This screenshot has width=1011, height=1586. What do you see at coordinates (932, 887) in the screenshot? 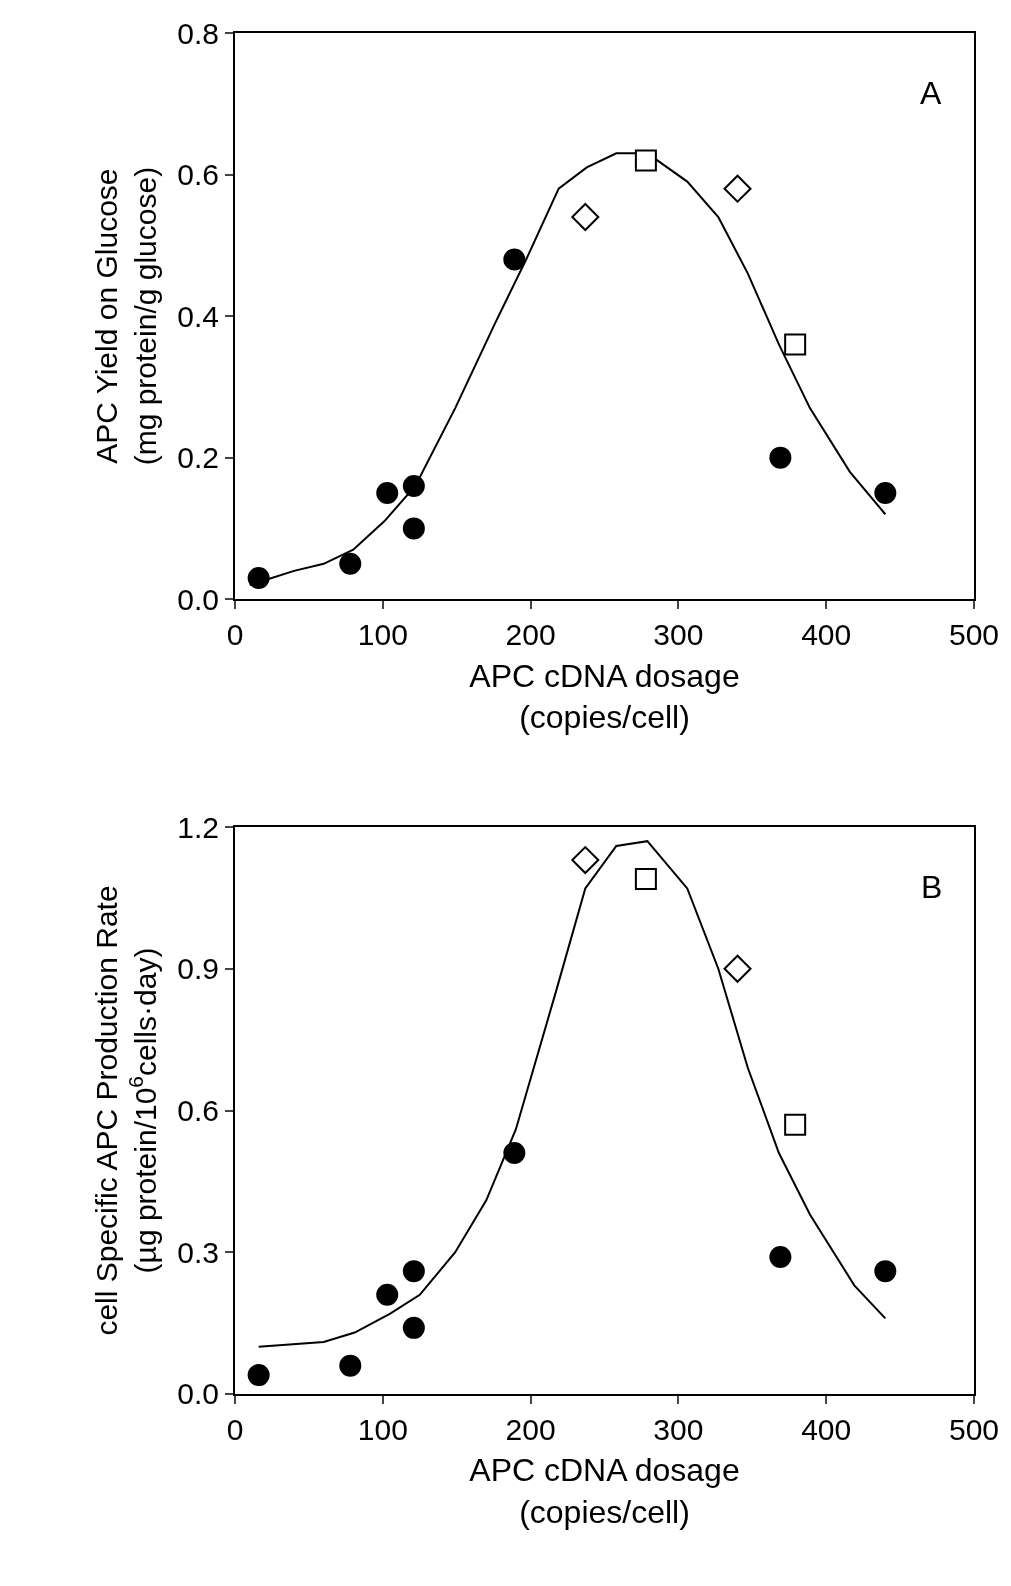
I see `annotation: B` at bounding box center [932, 887].